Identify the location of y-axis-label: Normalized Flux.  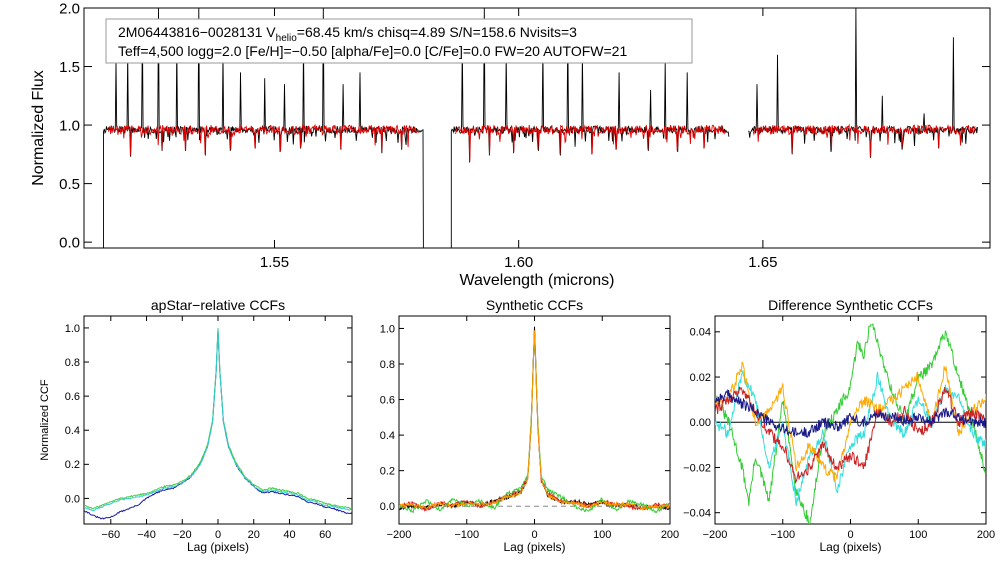
(38, 128).